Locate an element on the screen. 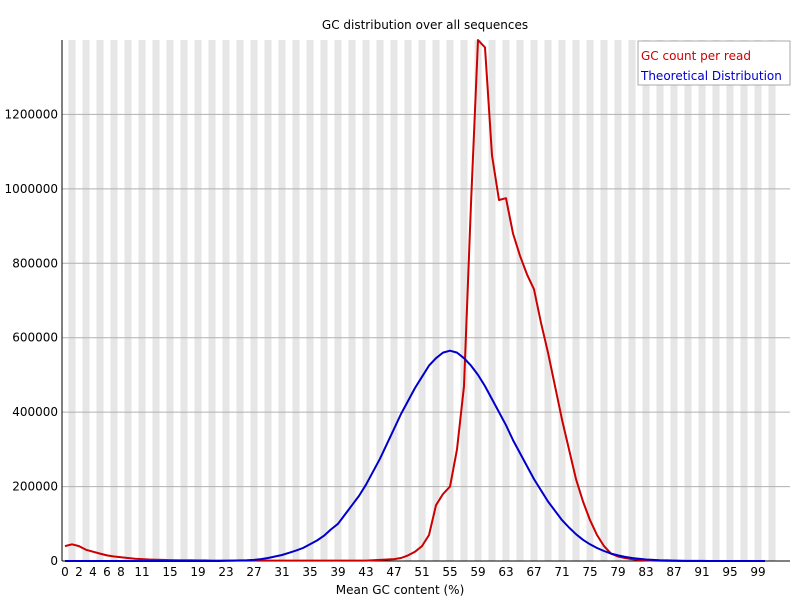 This screenshot has height=600, width=800. x-tick-label: 15 is located at coordinates (169, 572).